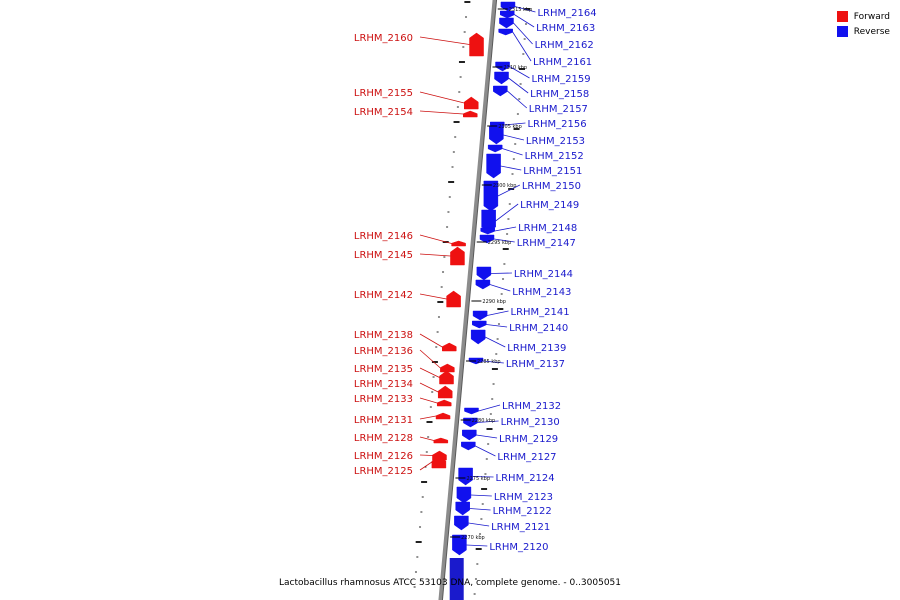 The height and width of the screenshot is (600, 900). What do you see at coordinates (522, 511) in the screenshot?
I see `reverse-gene-label: LRHM_2122` at bounding box center [522, 511].